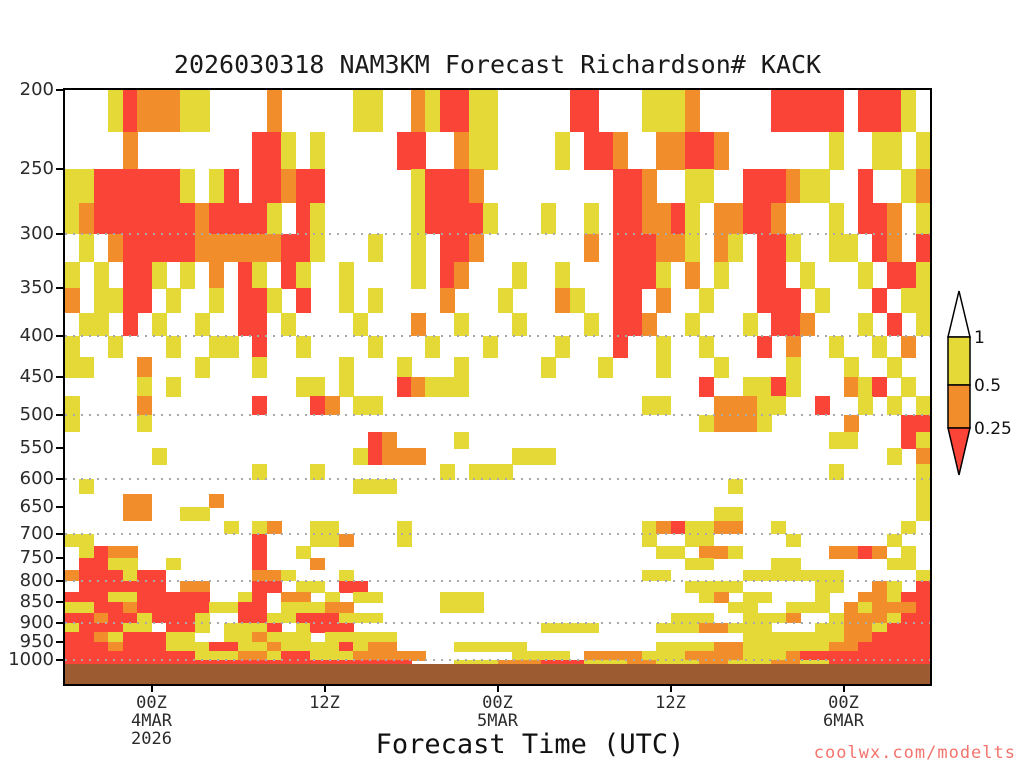 This screenshot has height=768, width=1024. What do you see at coordinates (36, 507) in the screenshot?
I see `y-tick-label-650: 650` at bounding box center [36, 507].